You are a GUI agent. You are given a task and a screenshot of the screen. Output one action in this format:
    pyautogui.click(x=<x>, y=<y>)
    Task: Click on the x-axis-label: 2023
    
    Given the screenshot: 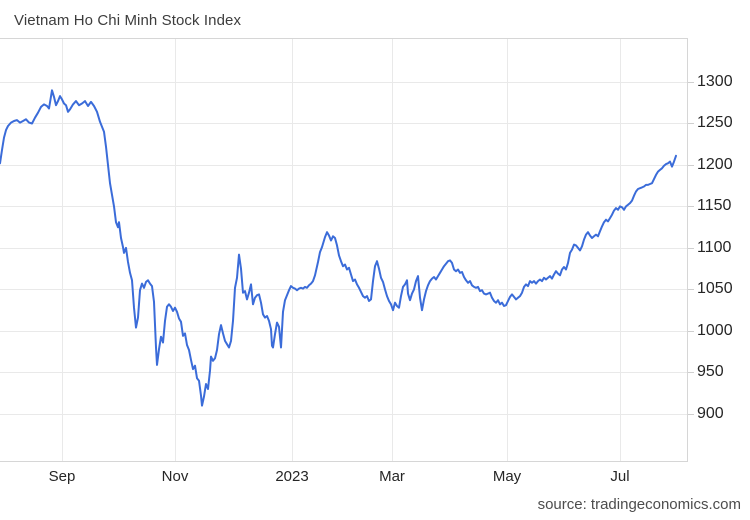 What is the action you would take?
    pyautogui.click(x=292, y=476)
    